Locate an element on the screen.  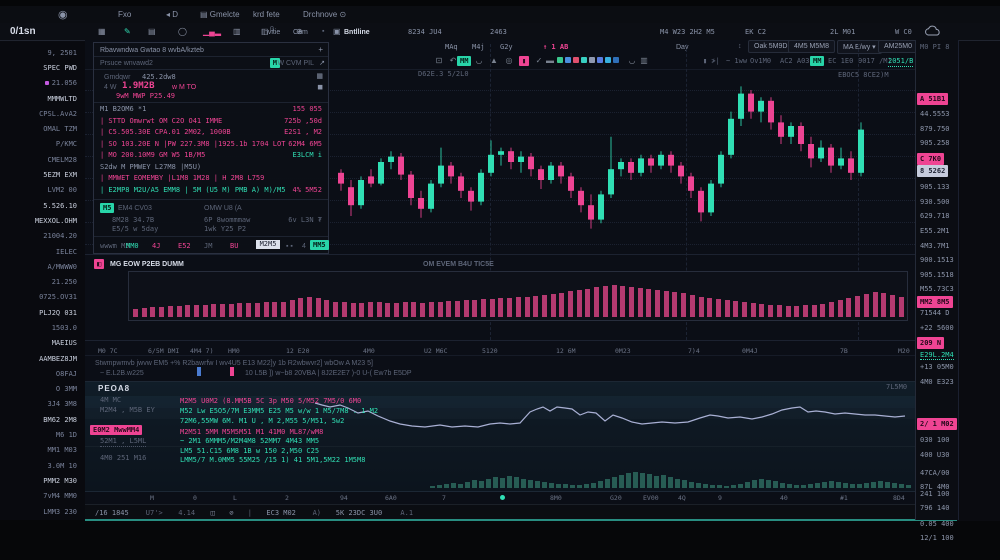
chart-range-item-1: ▮ ≯| is located at coordinates (711, 61).